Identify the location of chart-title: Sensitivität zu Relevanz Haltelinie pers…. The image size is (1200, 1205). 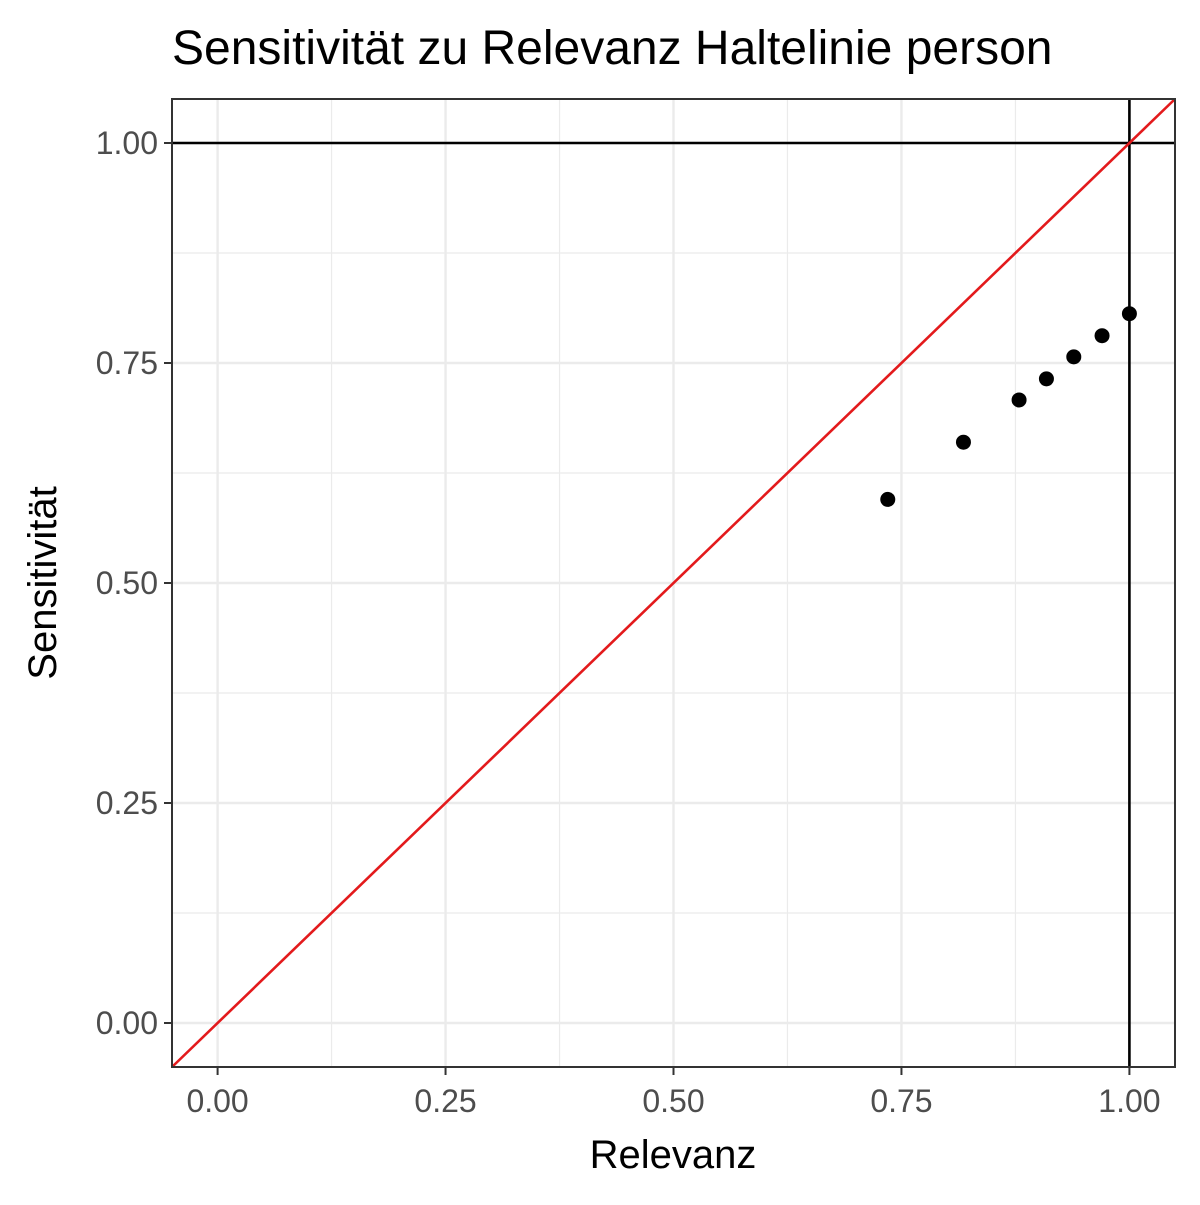
(612, 48).